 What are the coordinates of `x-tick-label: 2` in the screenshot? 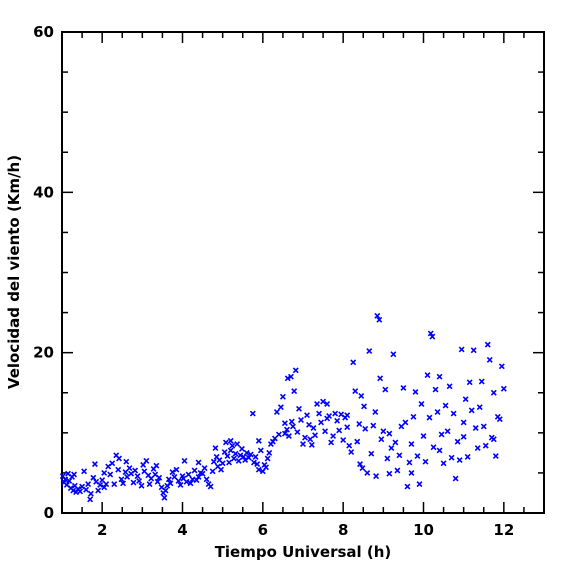 It's located at (102, 530).